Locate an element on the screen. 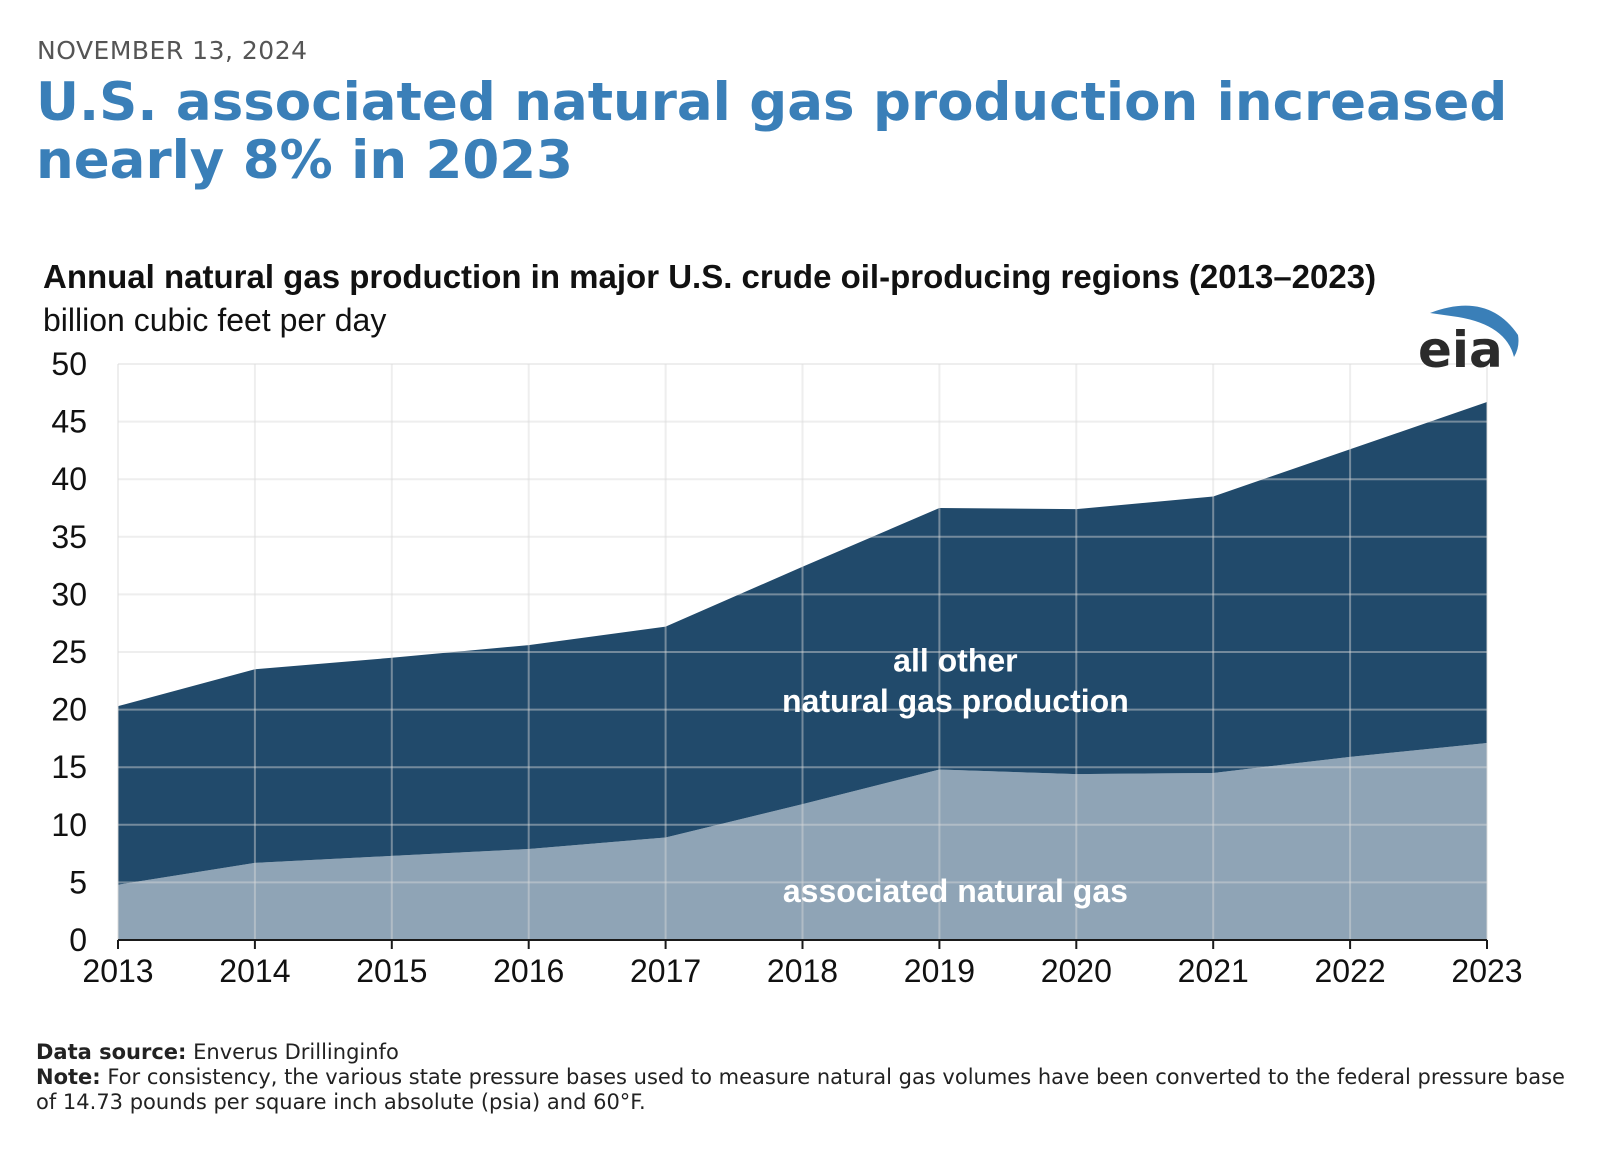 The image size is (1600, 1159). y-tick-label: 20 is located at coordinates (69, 710).